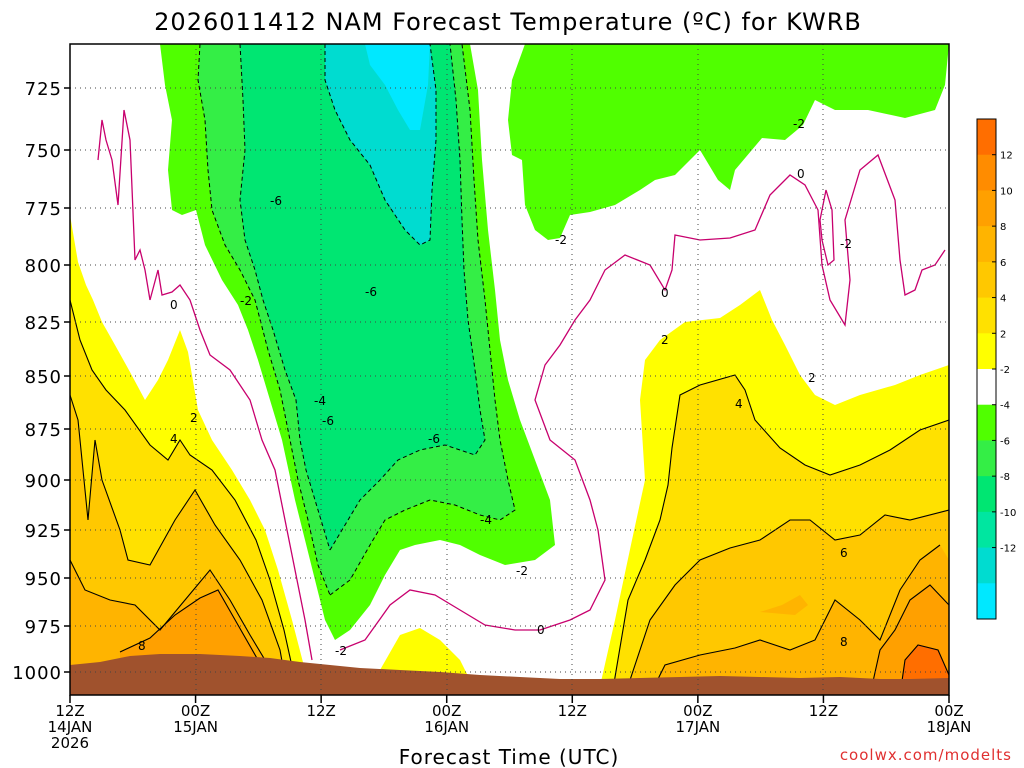  Describe the element at coordinates (1008, 549) in the screenshot. I see `colorbar-label: -12` at that location.